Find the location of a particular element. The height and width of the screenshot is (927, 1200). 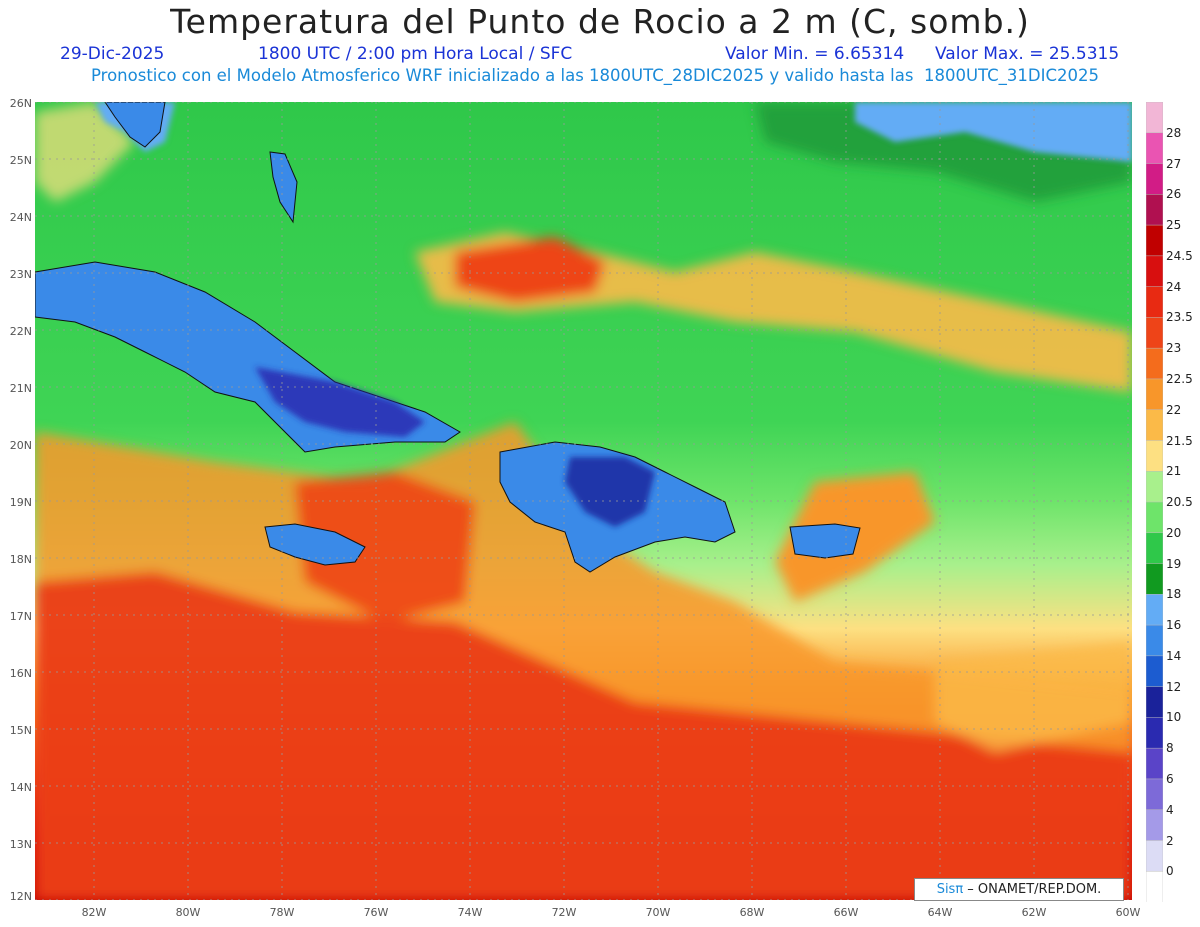

colorbar-level-label: 24.5 is located at coordinates (1179, 255).